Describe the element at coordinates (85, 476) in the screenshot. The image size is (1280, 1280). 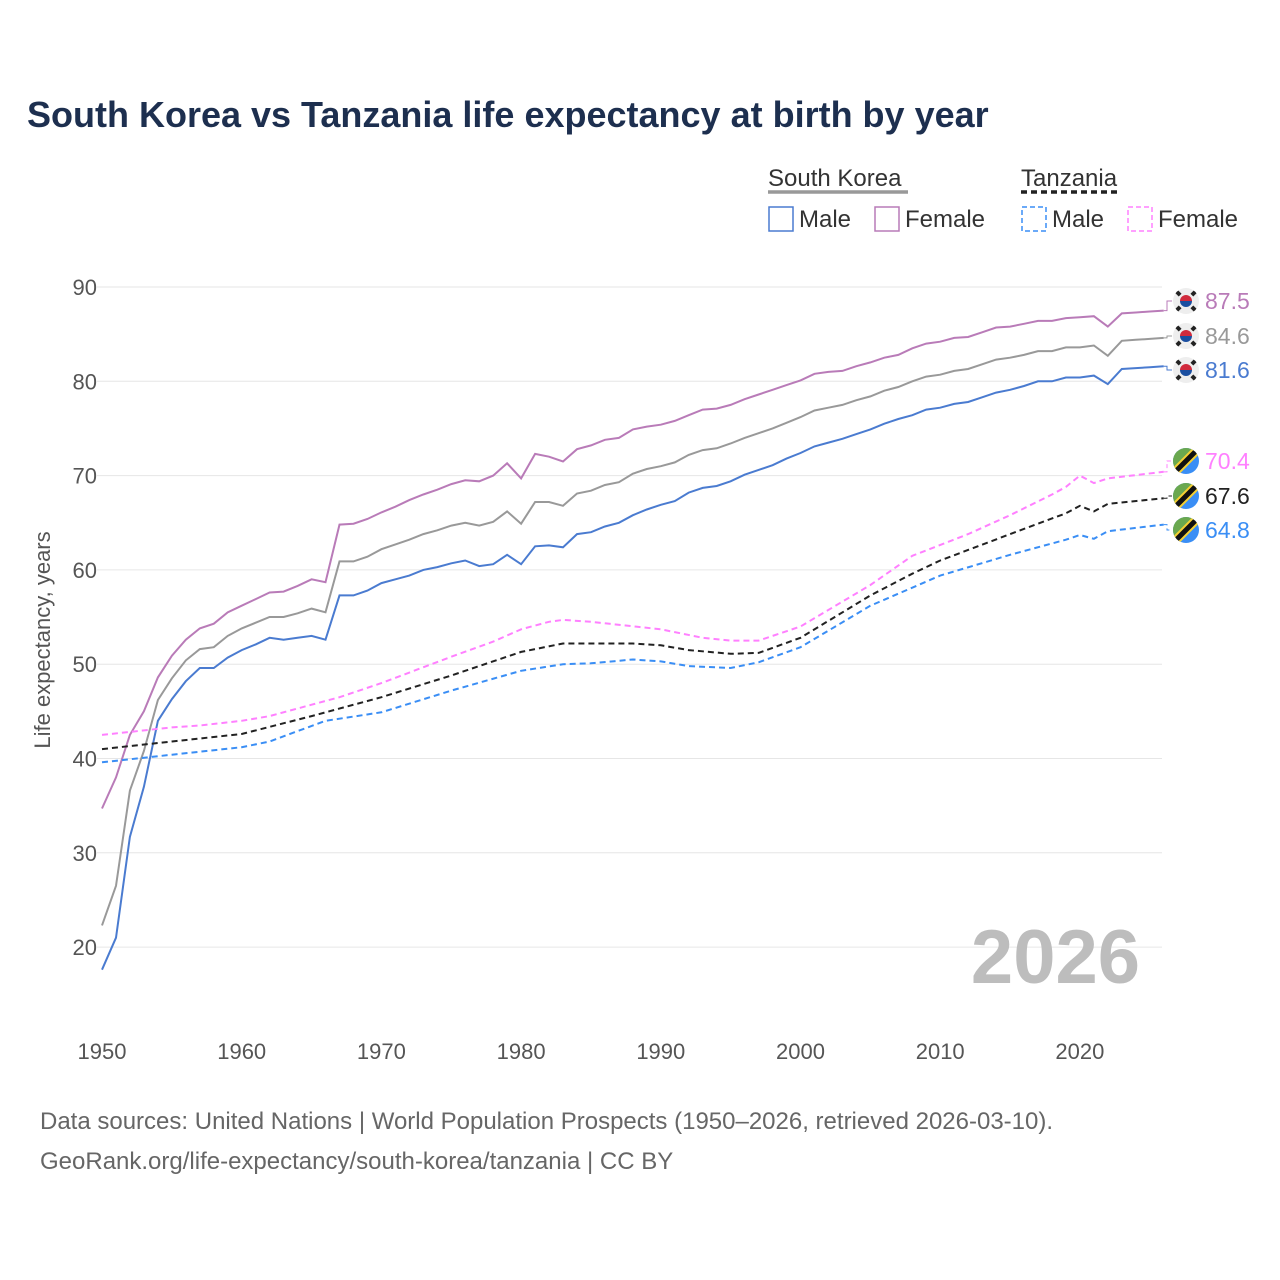
I see `y-tick-label: 70` at that location.